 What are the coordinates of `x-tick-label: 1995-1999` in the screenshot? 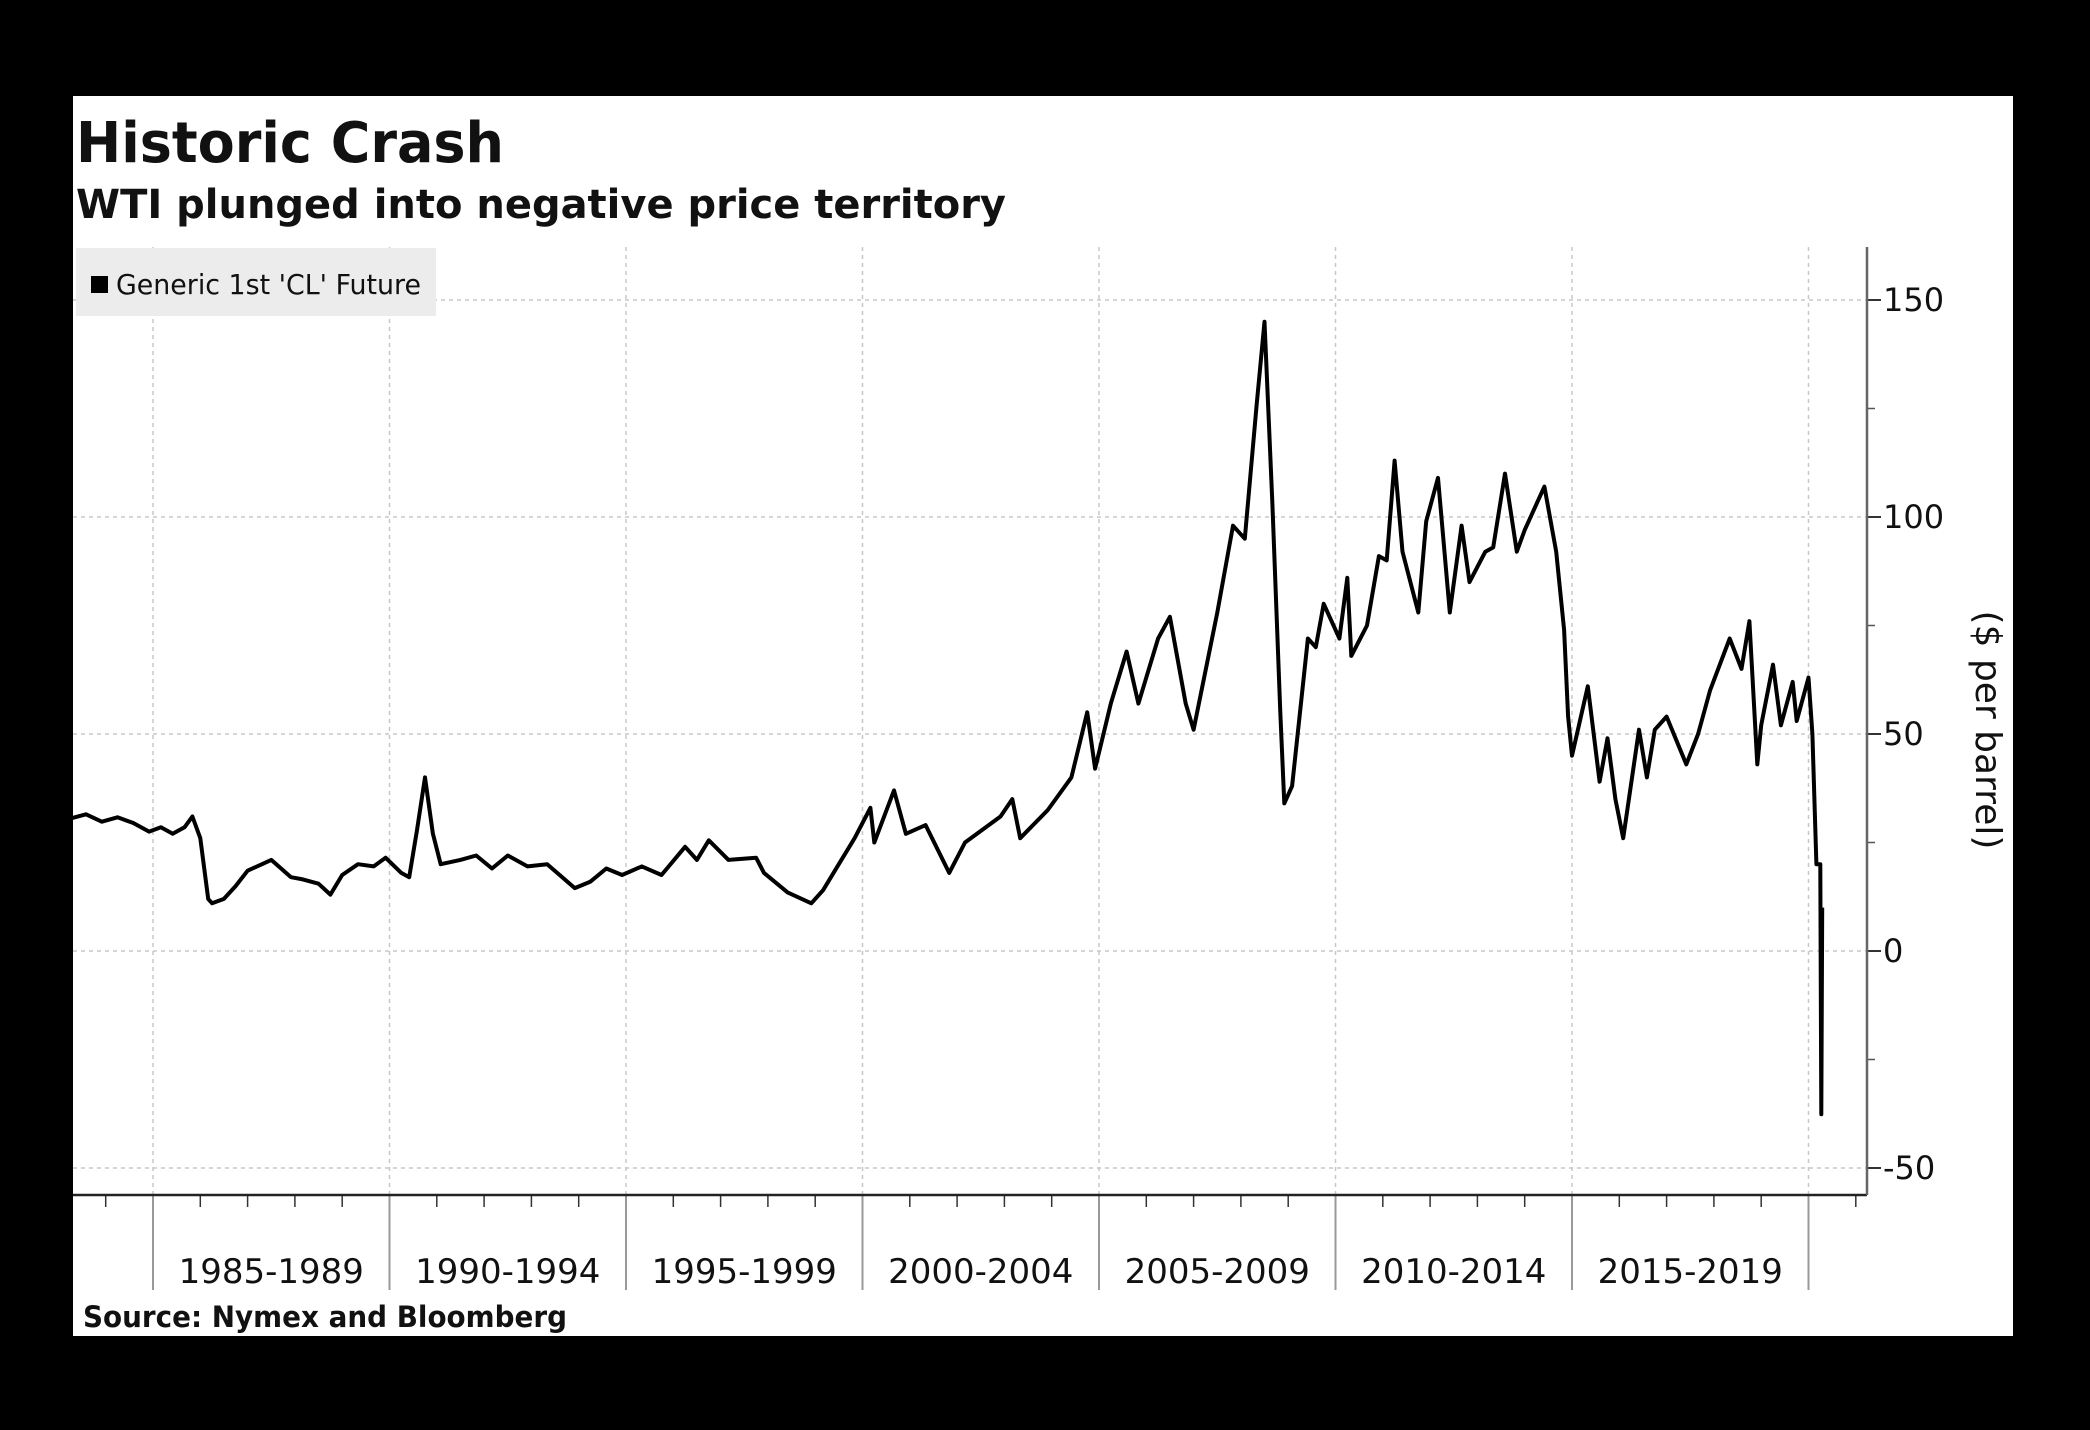 It's located at (744, 1272).